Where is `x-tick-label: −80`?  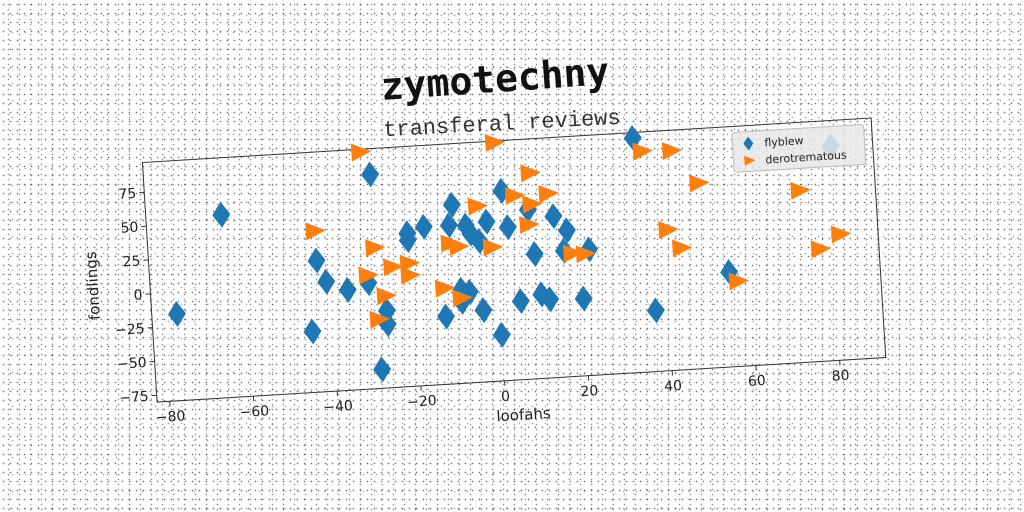
x-tick-label: −80 is located at coordinates (170, 417).